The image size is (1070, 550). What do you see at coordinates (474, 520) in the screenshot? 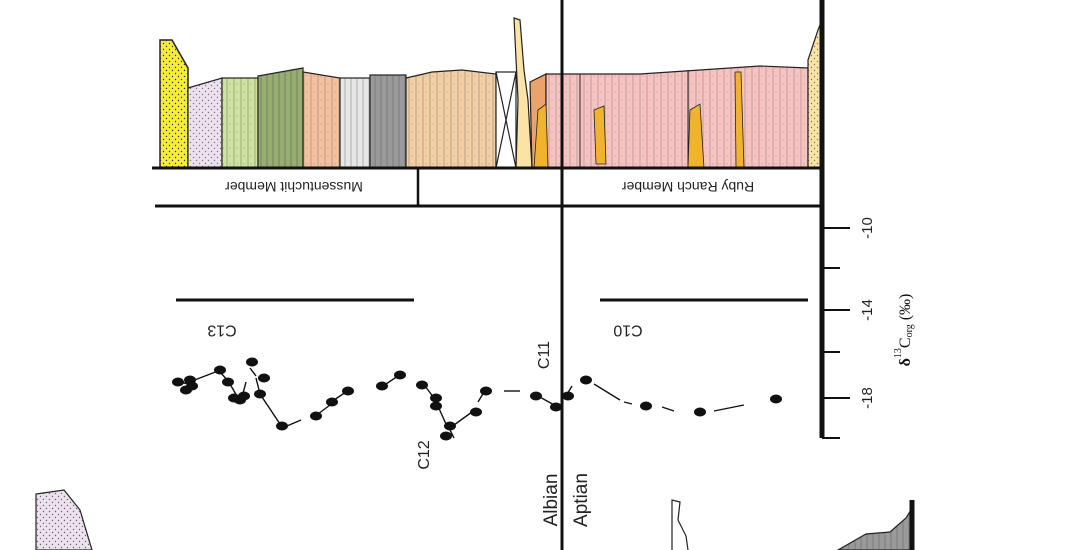
I see `lower-column-fragments` at bounding box center [474, 520].